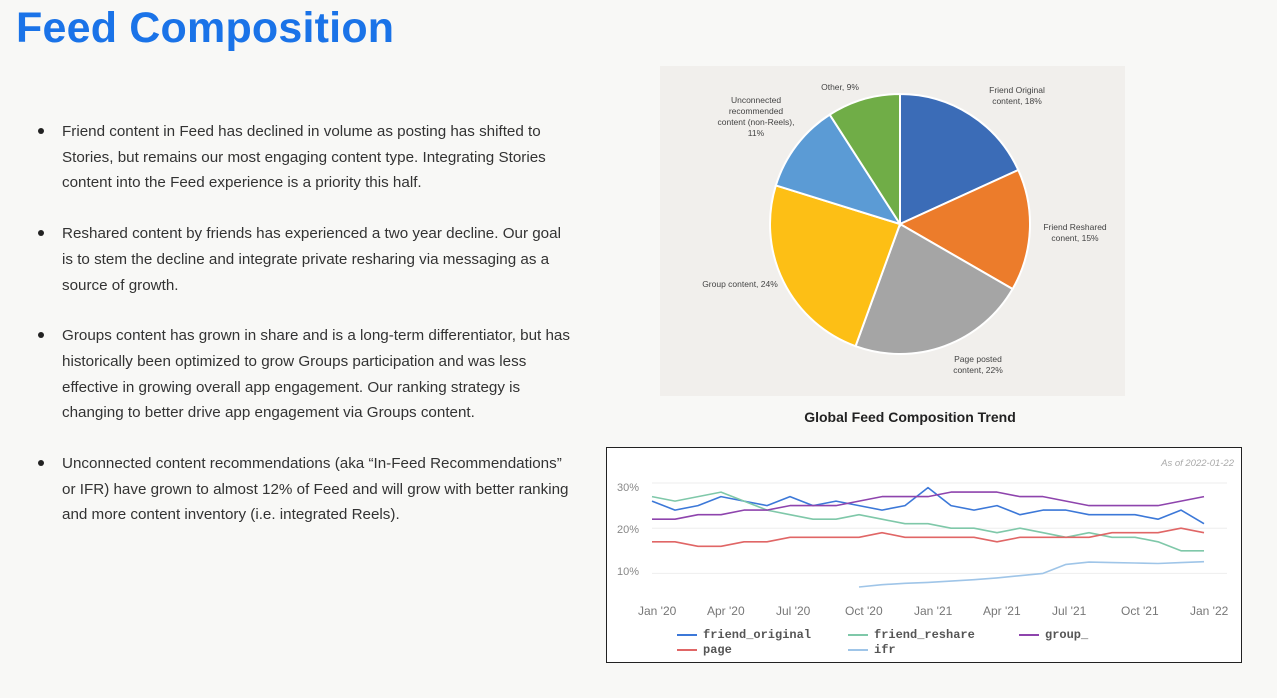 The image size is (1277, 698). Describe the element at coordinates (910, 417) in the screenshot. I see `trend-chart-title: Global Feed Composition Trend` at that location.